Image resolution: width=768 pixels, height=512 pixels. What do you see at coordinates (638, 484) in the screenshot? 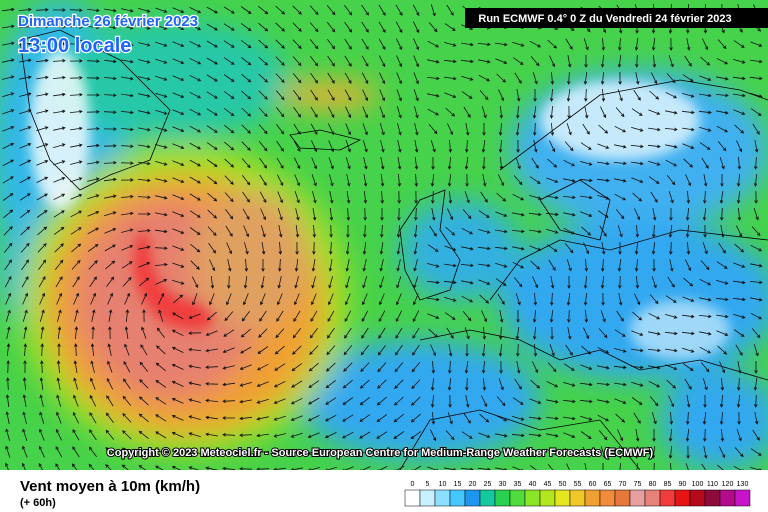
I see `legend-label: 75` at bounding box center [638, 484].